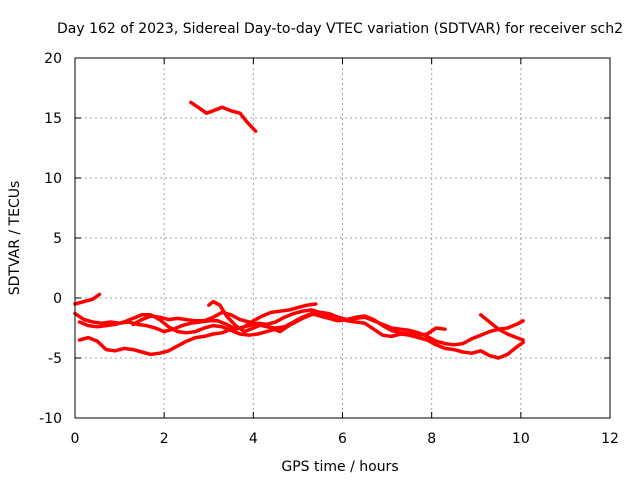 The image size is (640, 480). I want to click on x-tick-label: 2, so click(164, 439).